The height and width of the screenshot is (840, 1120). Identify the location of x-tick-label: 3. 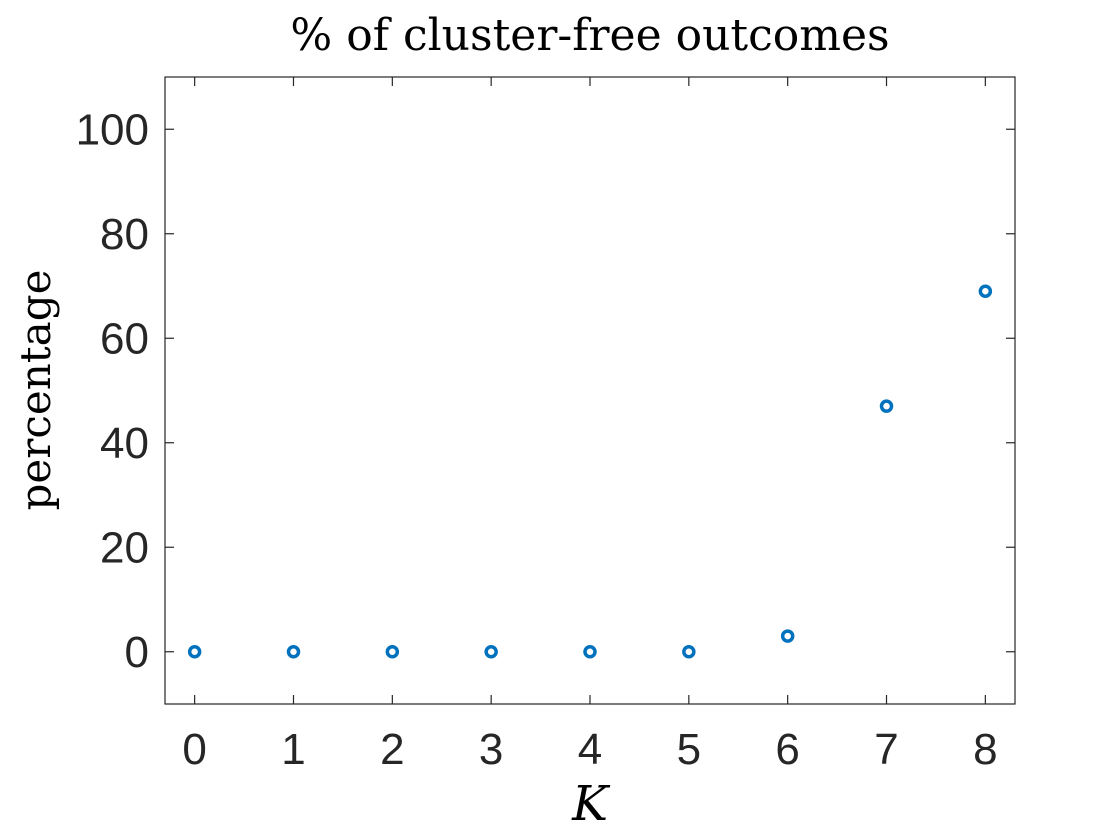
(491, 749).